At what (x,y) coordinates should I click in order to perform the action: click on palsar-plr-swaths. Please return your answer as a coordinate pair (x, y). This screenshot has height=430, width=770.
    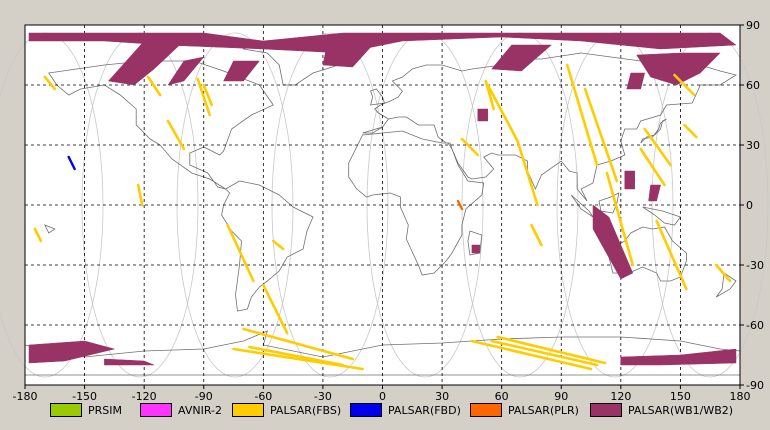
    Looking at the image, I should click on (460, 205).